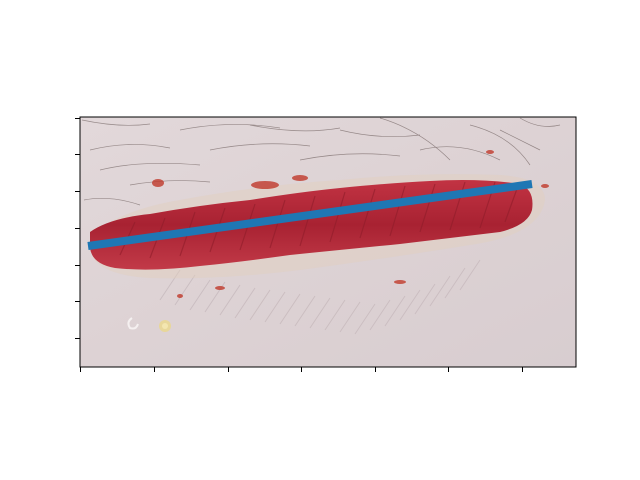  I want to click on hair-strands, so click(321, 161).